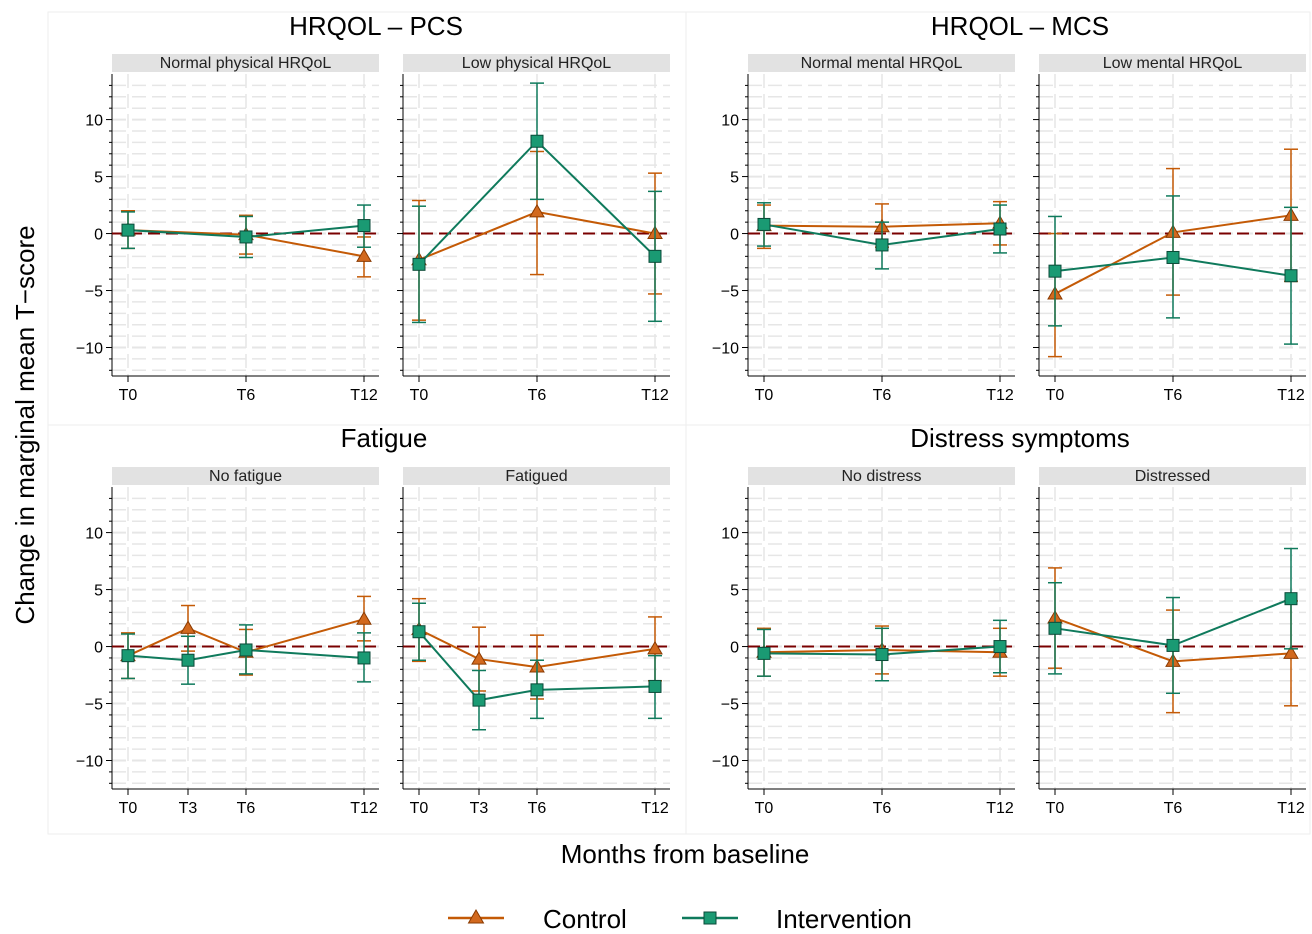 This screenshot has height=934, width=1312. I want to click on x-tick-label: T3, so click(188, 808).